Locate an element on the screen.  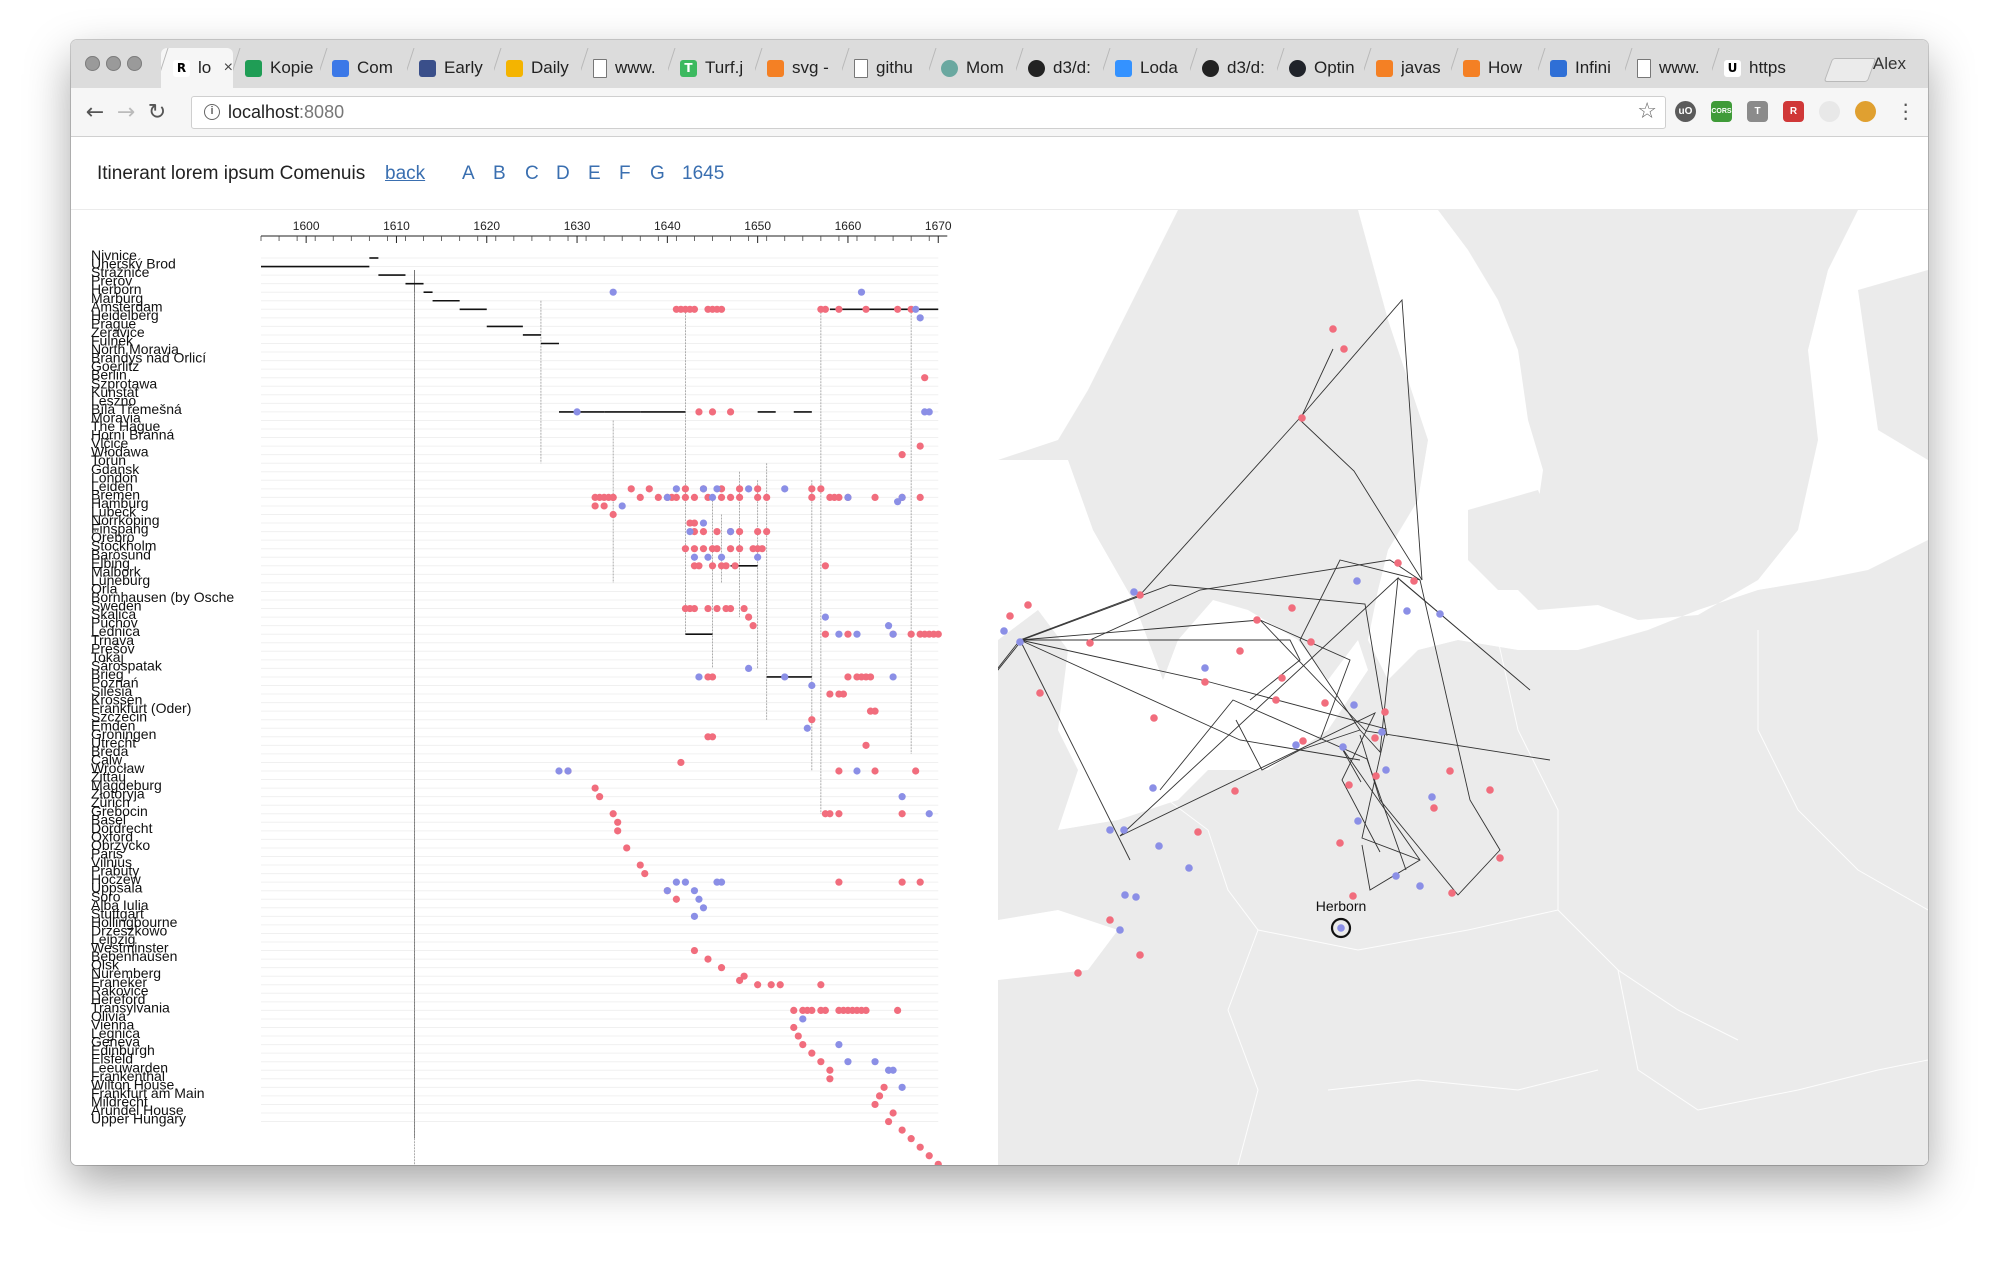
place-label: Moravia is located at coordinates (116, 417).